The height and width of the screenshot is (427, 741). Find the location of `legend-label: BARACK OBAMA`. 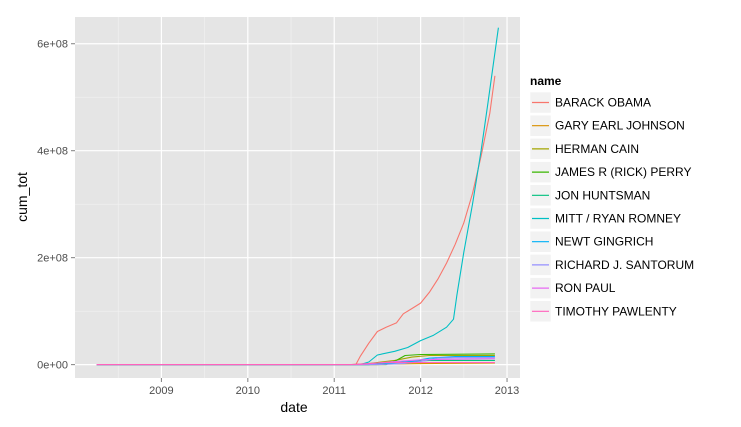

legend-label: BARACK OBAMA is located at coordinates (603, 103).